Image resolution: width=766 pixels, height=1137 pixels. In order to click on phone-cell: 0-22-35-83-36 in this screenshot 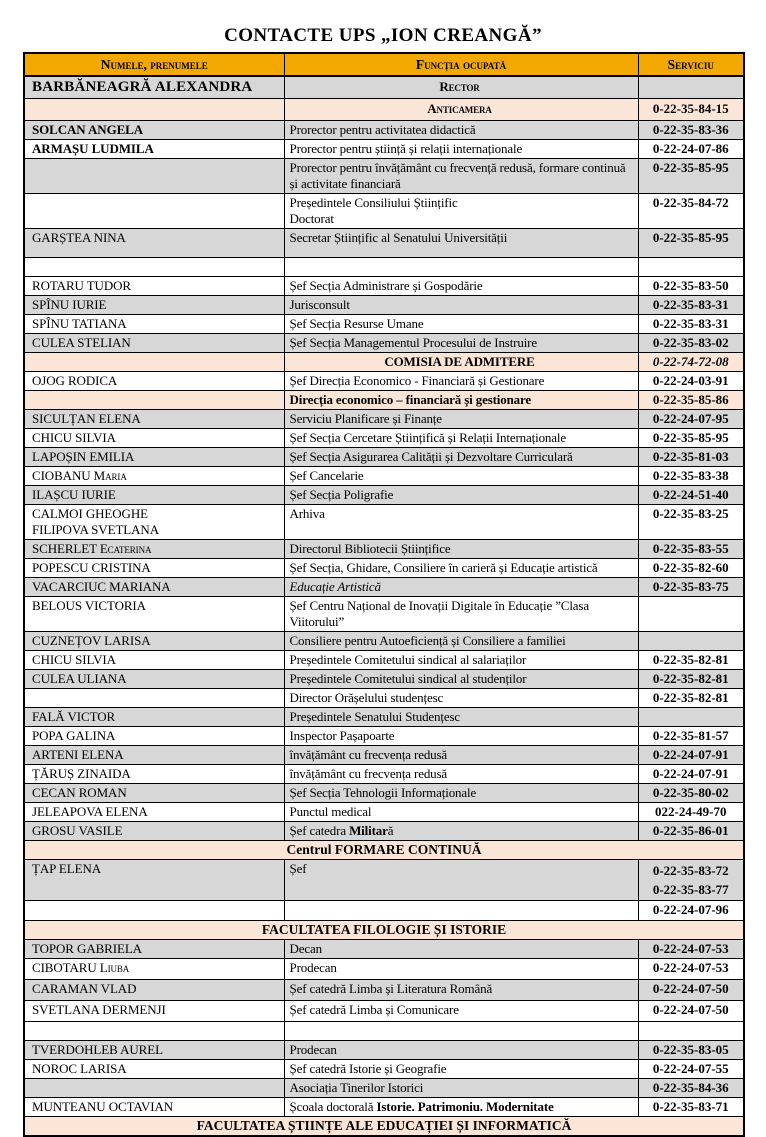, I will do `click(691, 129)`.